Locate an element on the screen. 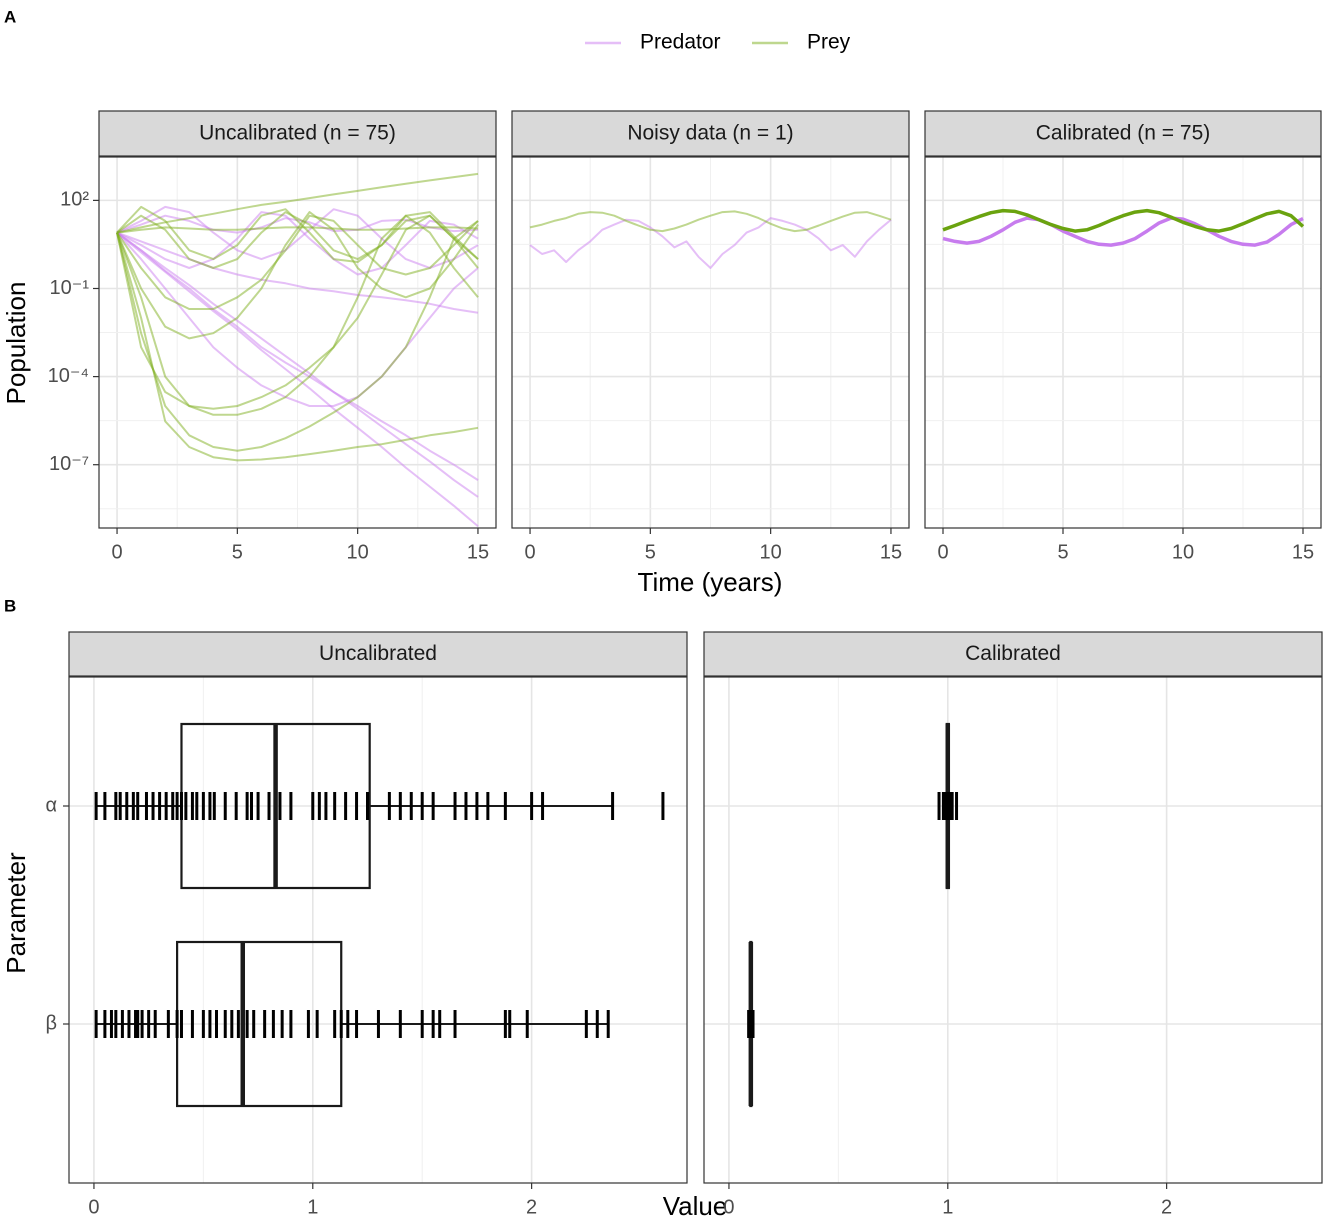 The width and height of the screenshot is (1325, 1222). strip-label: Calibrated is located at coordinates (1013, 653).